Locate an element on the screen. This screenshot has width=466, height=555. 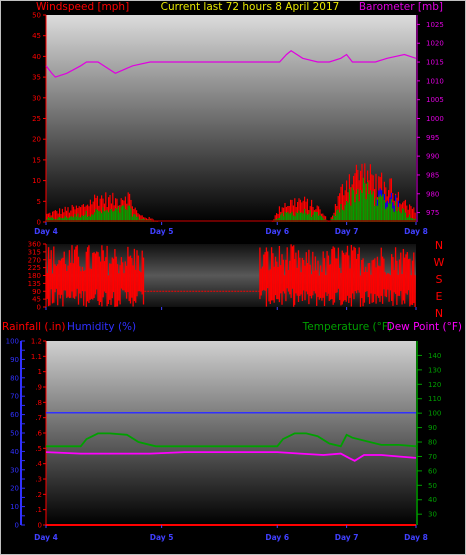
humidity-tick-label: 40 is located at coordinates (14, 452).